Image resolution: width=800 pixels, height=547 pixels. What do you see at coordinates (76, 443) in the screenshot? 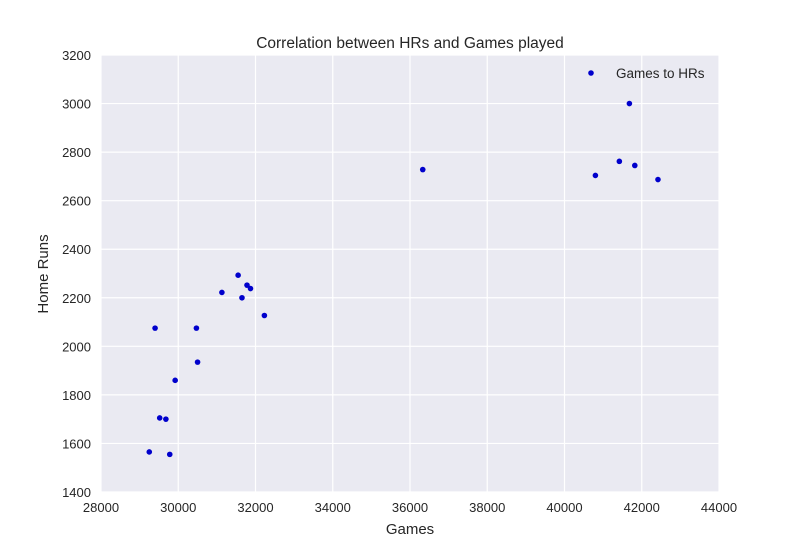
I see `y-tick-label: 1600` at bounding box center [76, 443].